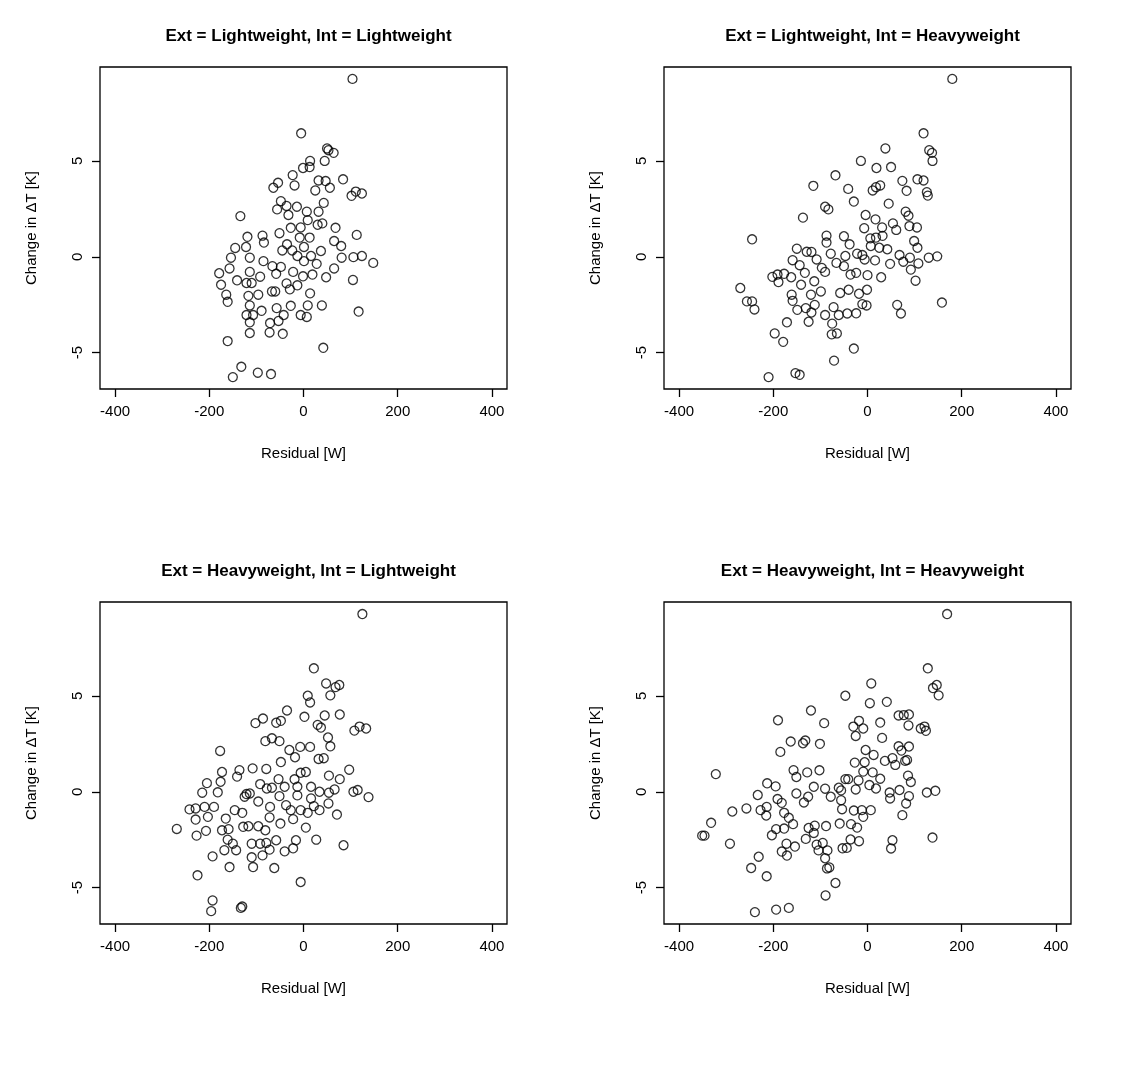 This screenshot has height=1070, width=1128. What do you see at coordinates (308, 35) in the screenshot?
I see `chart-title: Ext = Lightweight, Int = Lightweight` at bounding box center [308, 35].